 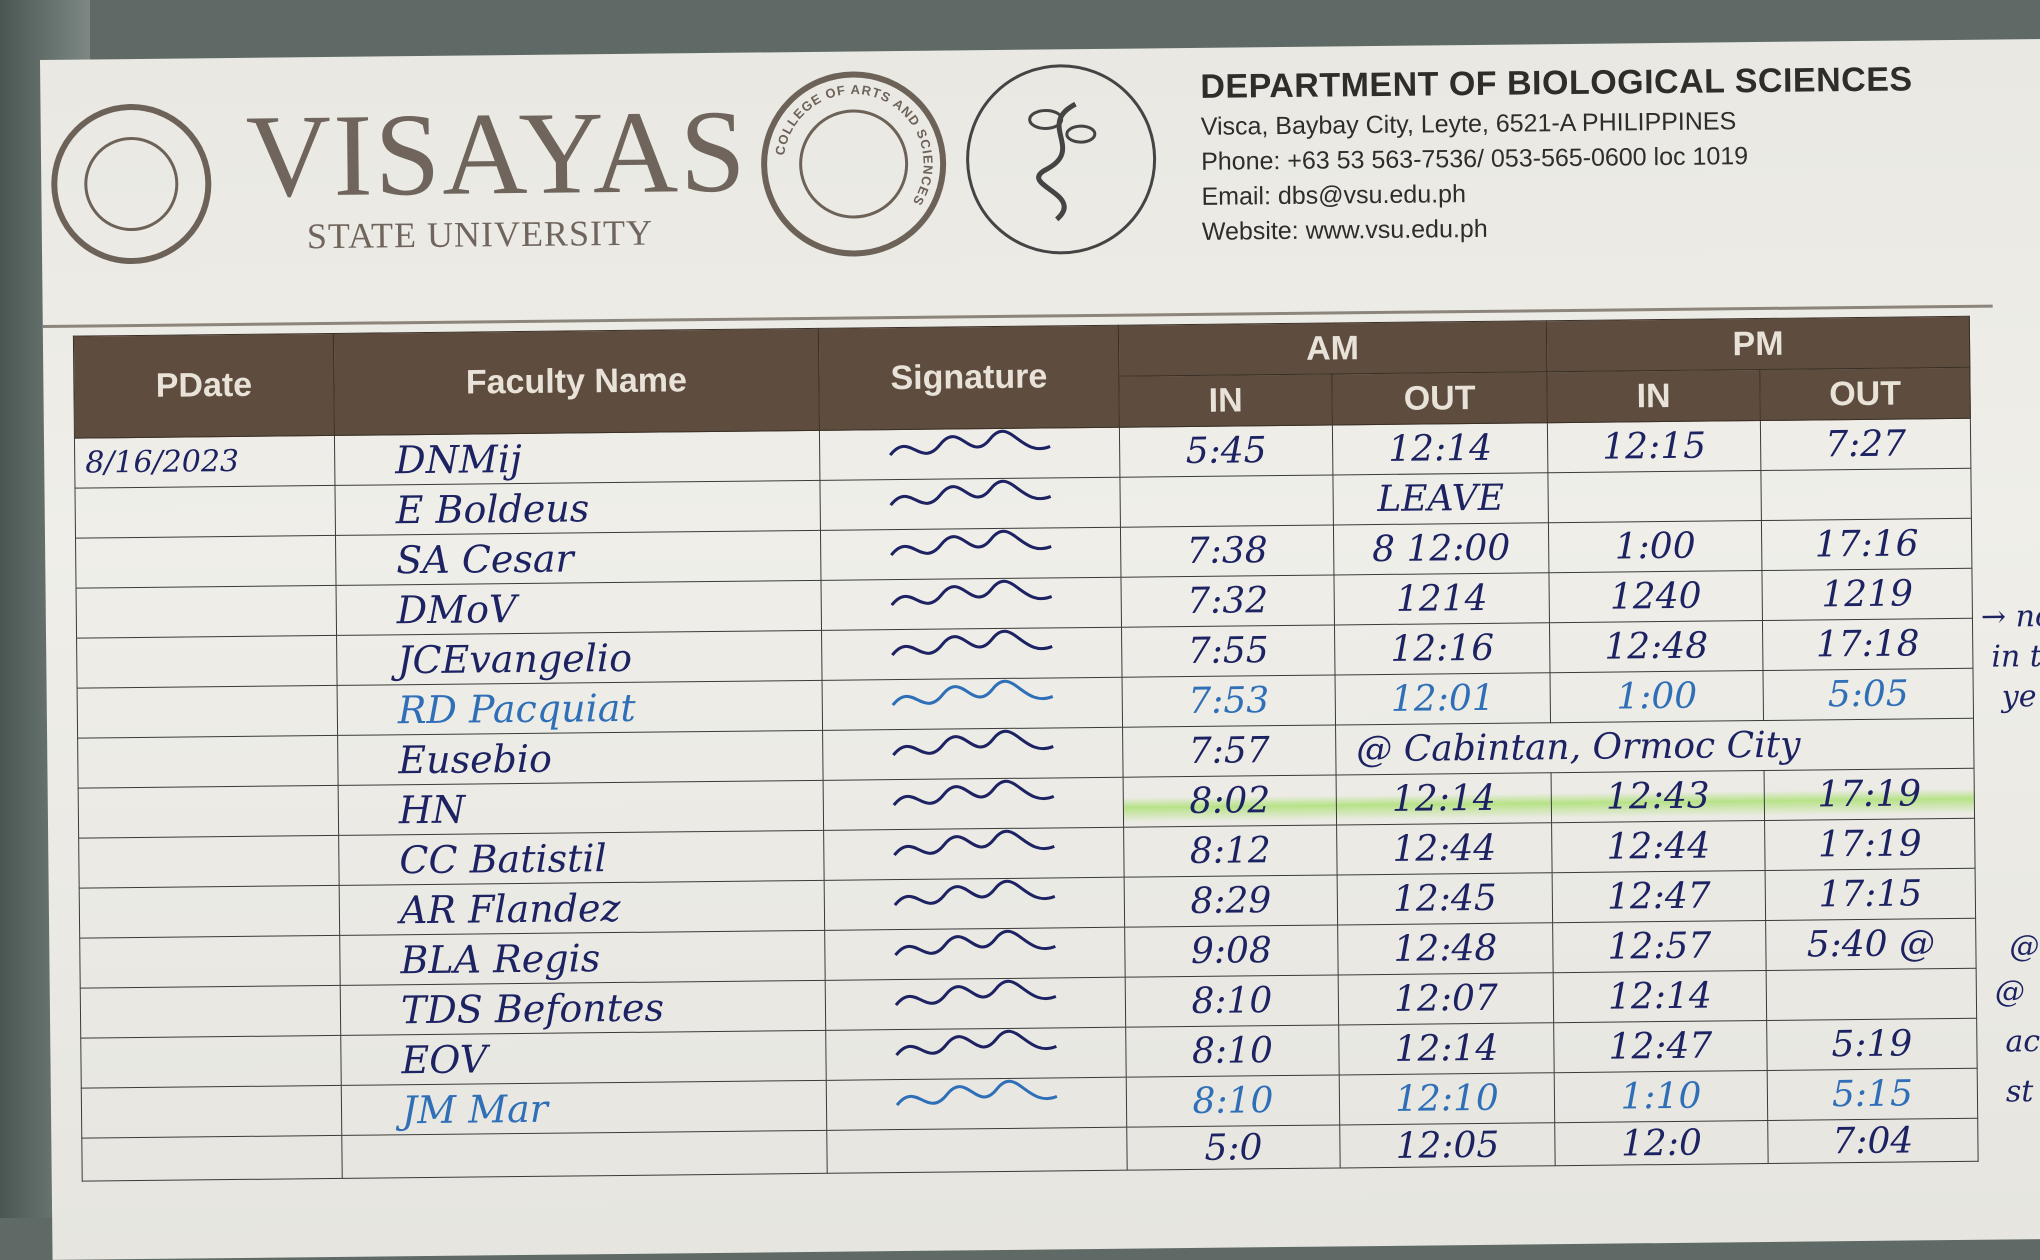 What do you see at coordinates (1228, 651) in the screenshot?
I see `am-in-cell: 7:55` at bounding box center [1228, 651].